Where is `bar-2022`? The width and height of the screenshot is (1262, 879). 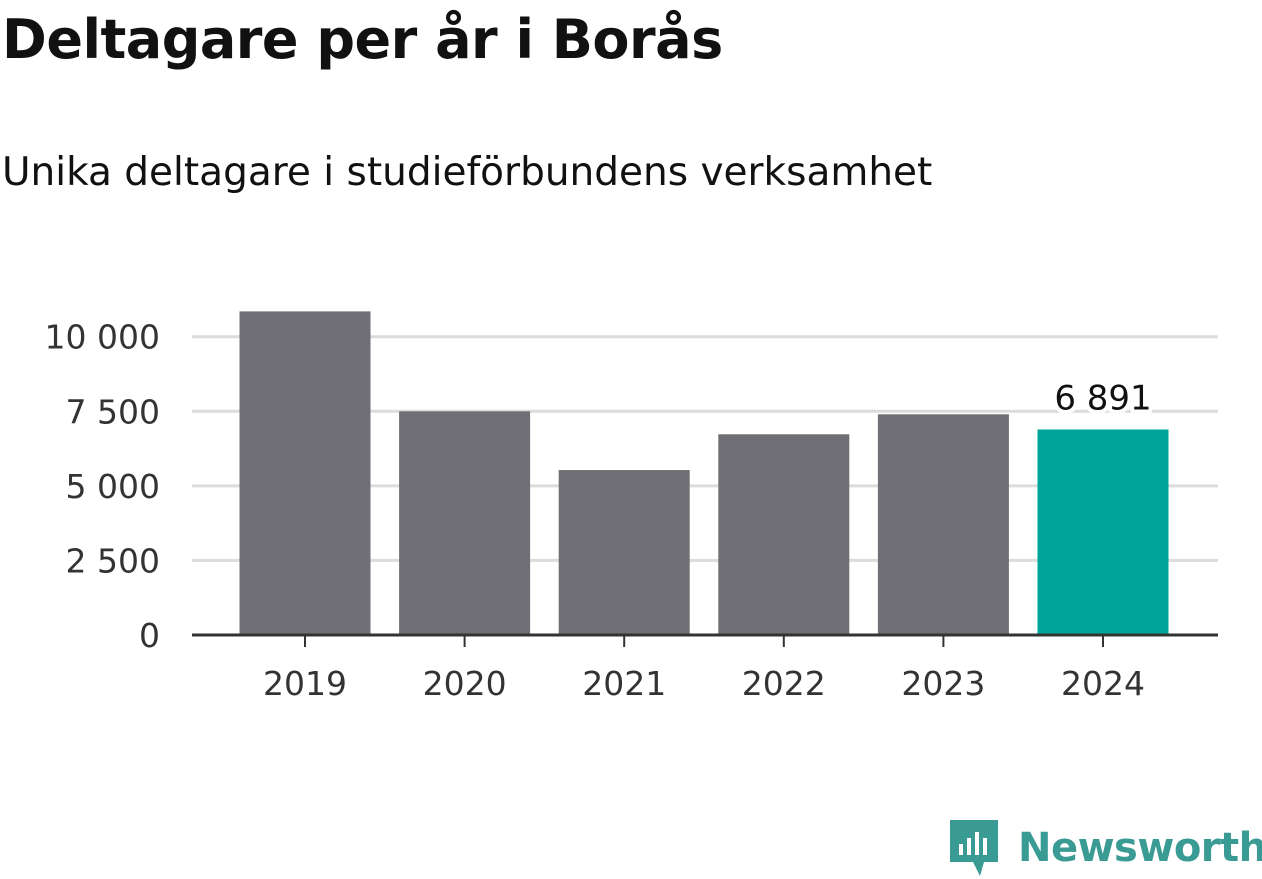 bar-2022 is located at coordinates (784, 534).